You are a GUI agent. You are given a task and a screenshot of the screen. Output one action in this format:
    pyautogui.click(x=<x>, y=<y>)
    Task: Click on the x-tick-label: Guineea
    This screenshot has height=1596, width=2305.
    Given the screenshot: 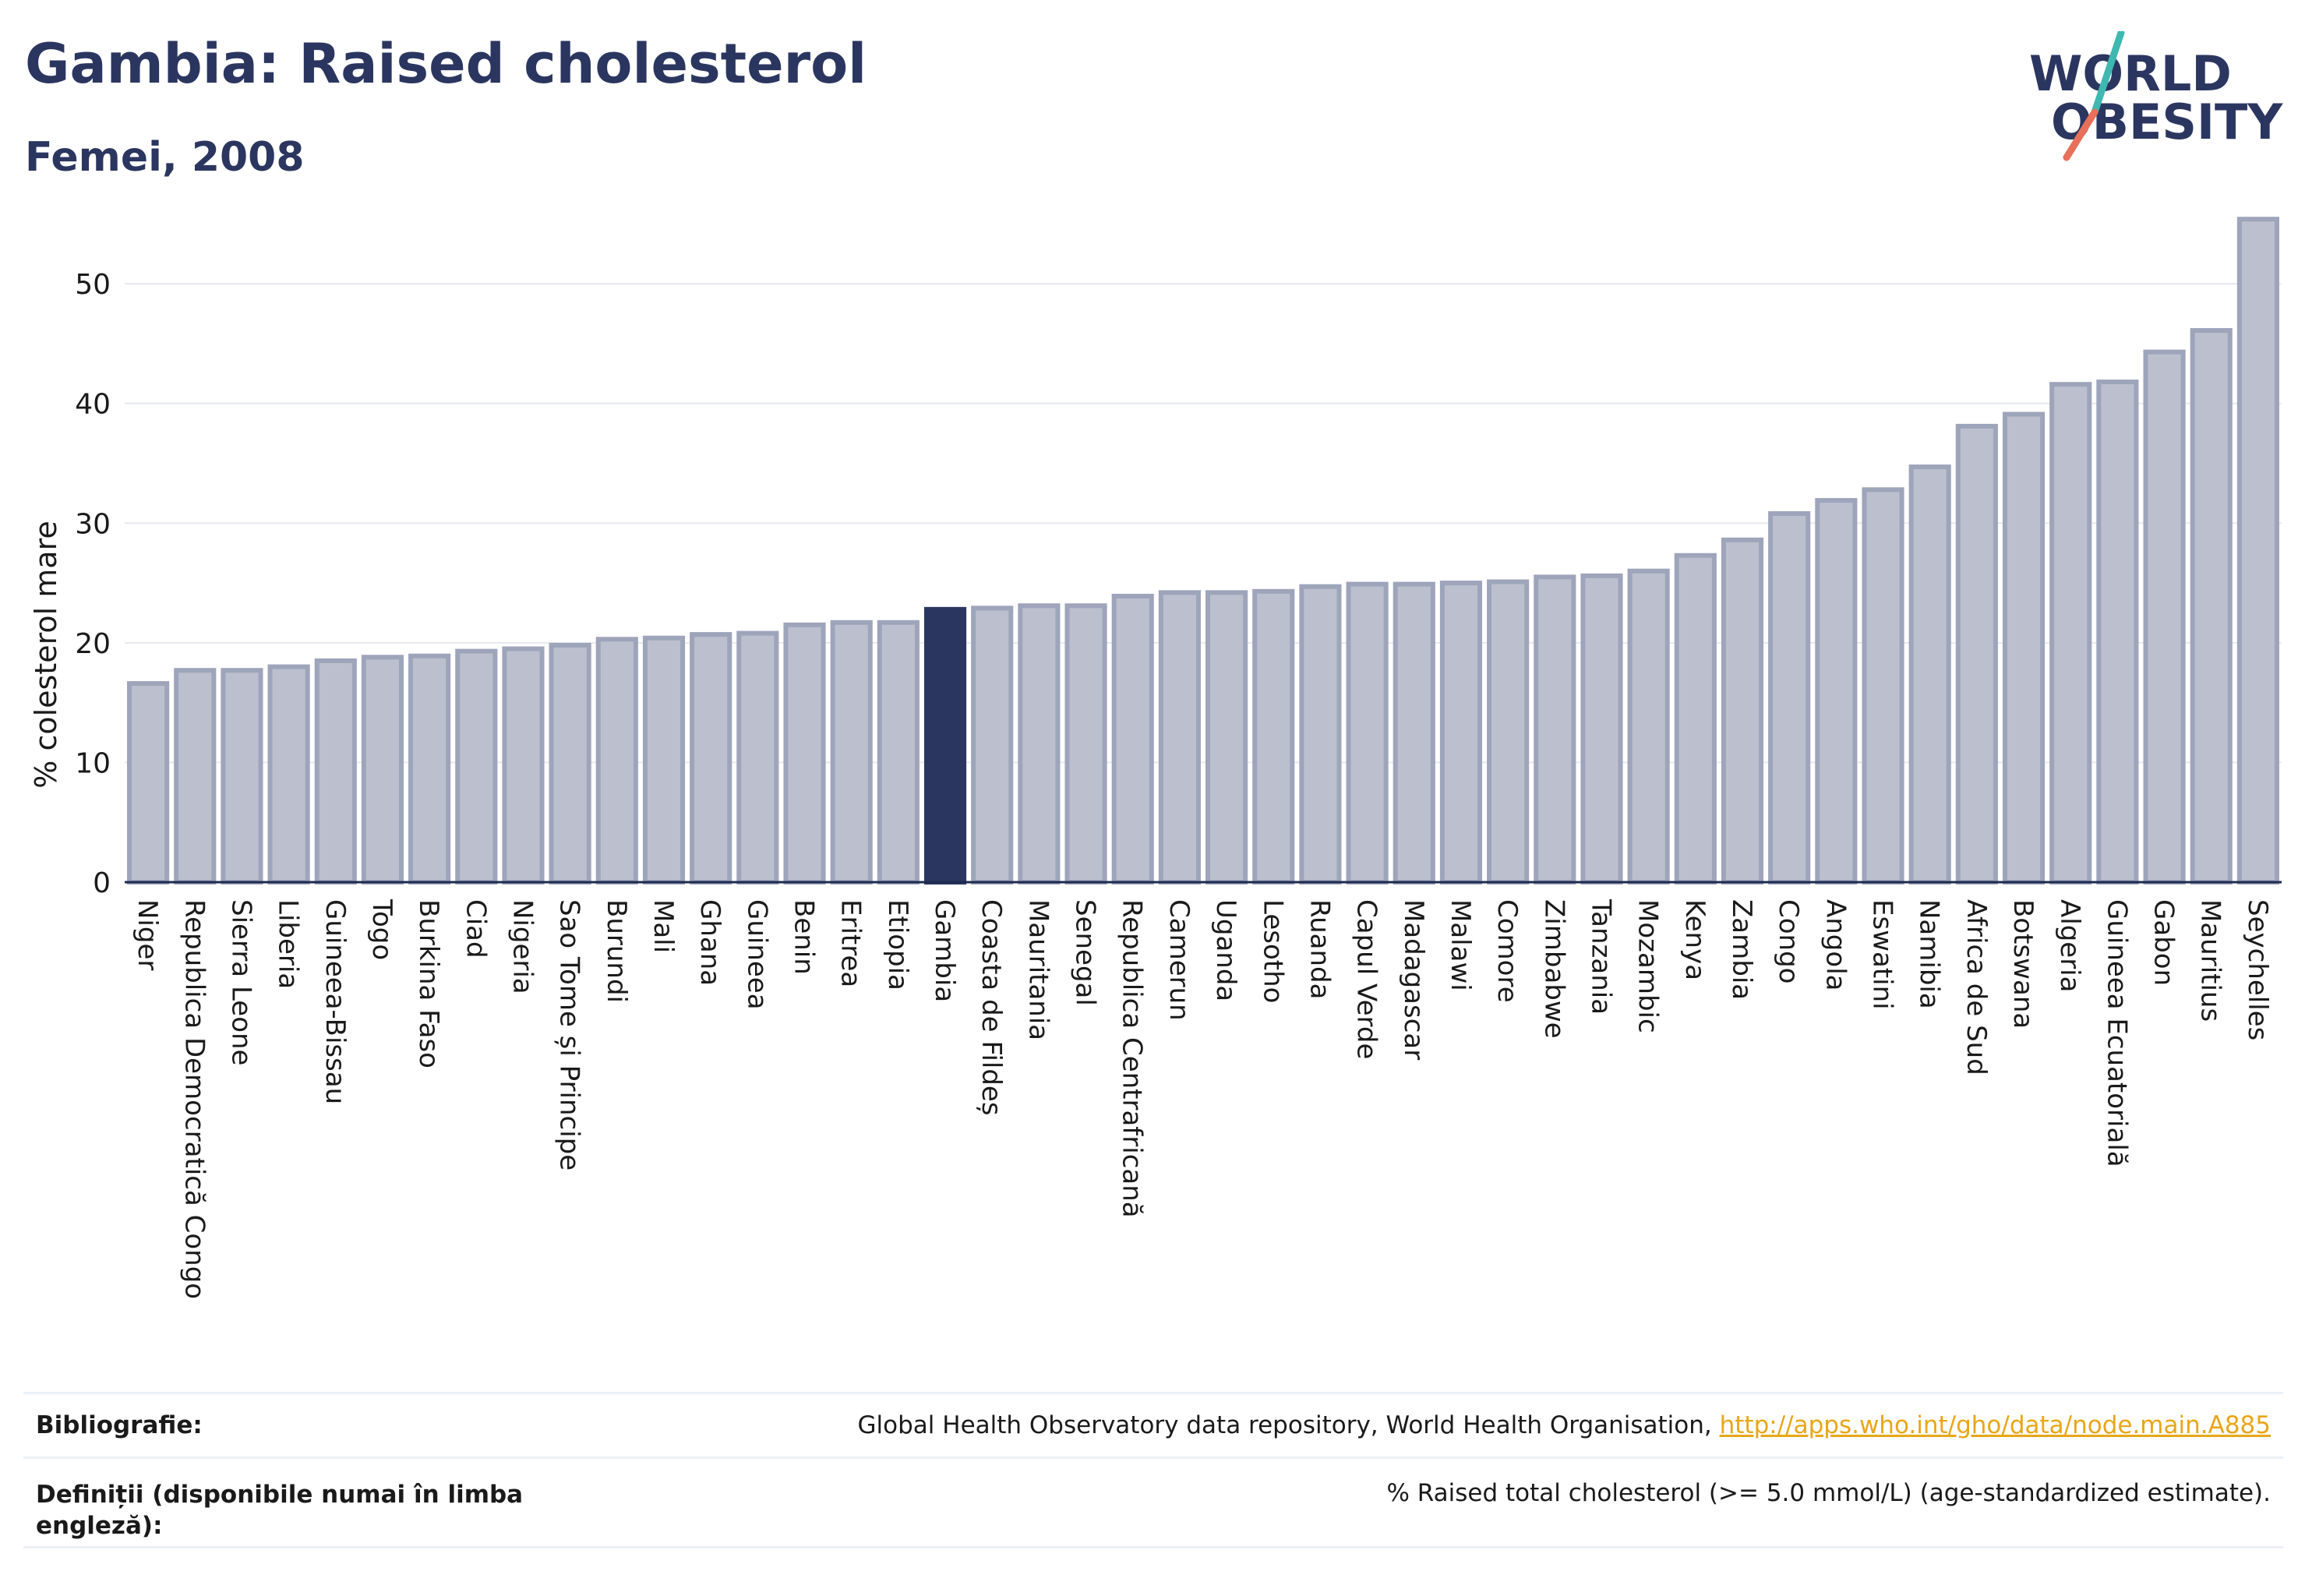 What is the action you would take?
    pyautogui.click(x=756, y=954)
    